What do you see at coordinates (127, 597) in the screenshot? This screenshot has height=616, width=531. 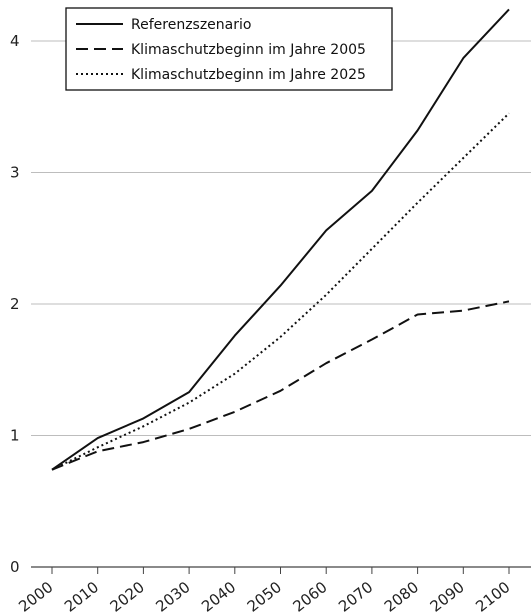 I see `x-tick-label: 2020` at bounding box center [127, 597].